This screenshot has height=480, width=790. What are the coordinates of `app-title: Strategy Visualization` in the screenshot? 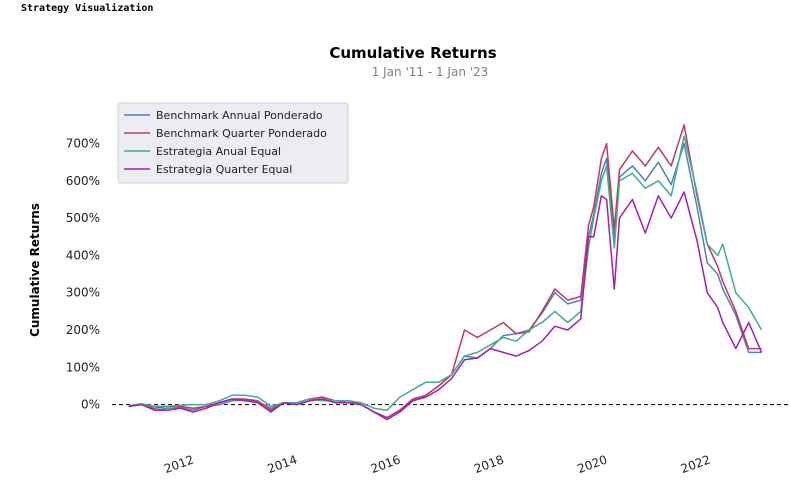 It's located at (87, 8).